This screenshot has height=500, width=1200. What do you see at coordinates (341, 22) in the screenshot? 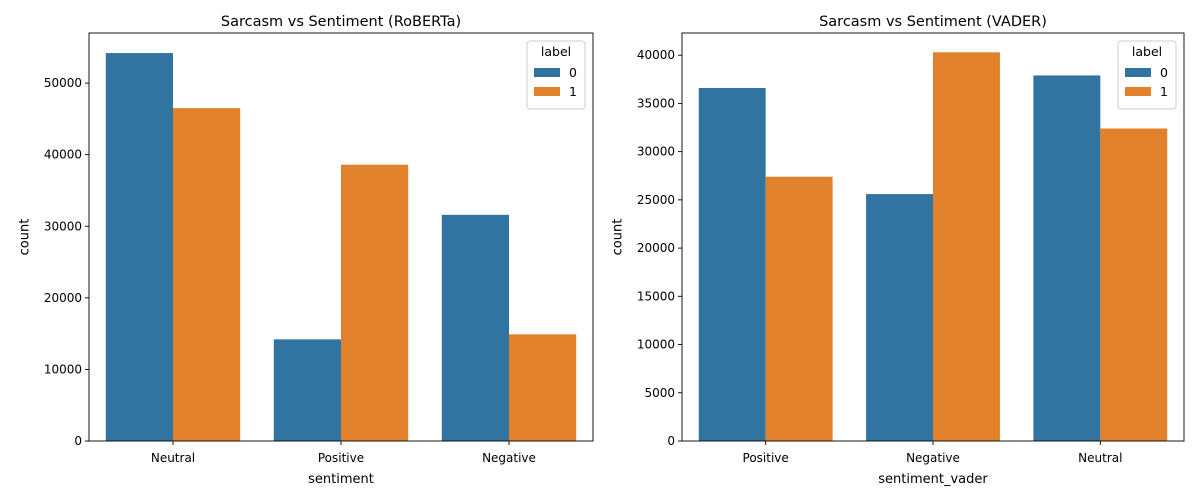
I see `chart-title: Sarcasm vs Sentiment (RoBERTa)` at bounding box center [341, 22].